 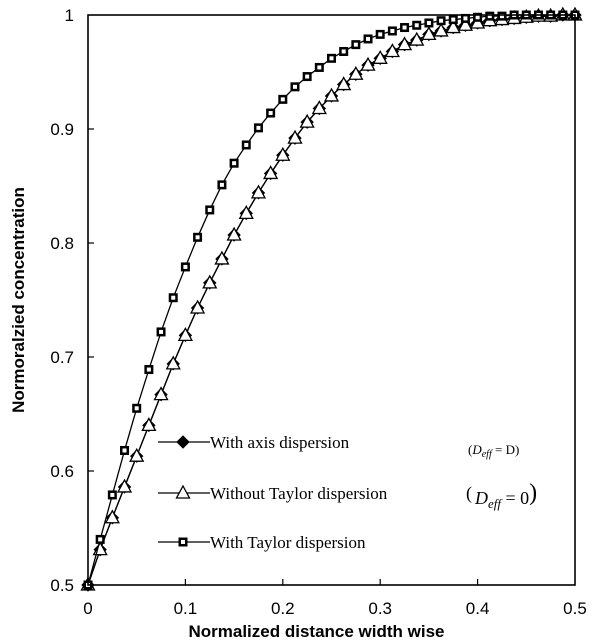 What do you see at coordinates (62, 129) in the screenshot?
I see `y-tick-label: 0.9` at bounding box center [62, 129].